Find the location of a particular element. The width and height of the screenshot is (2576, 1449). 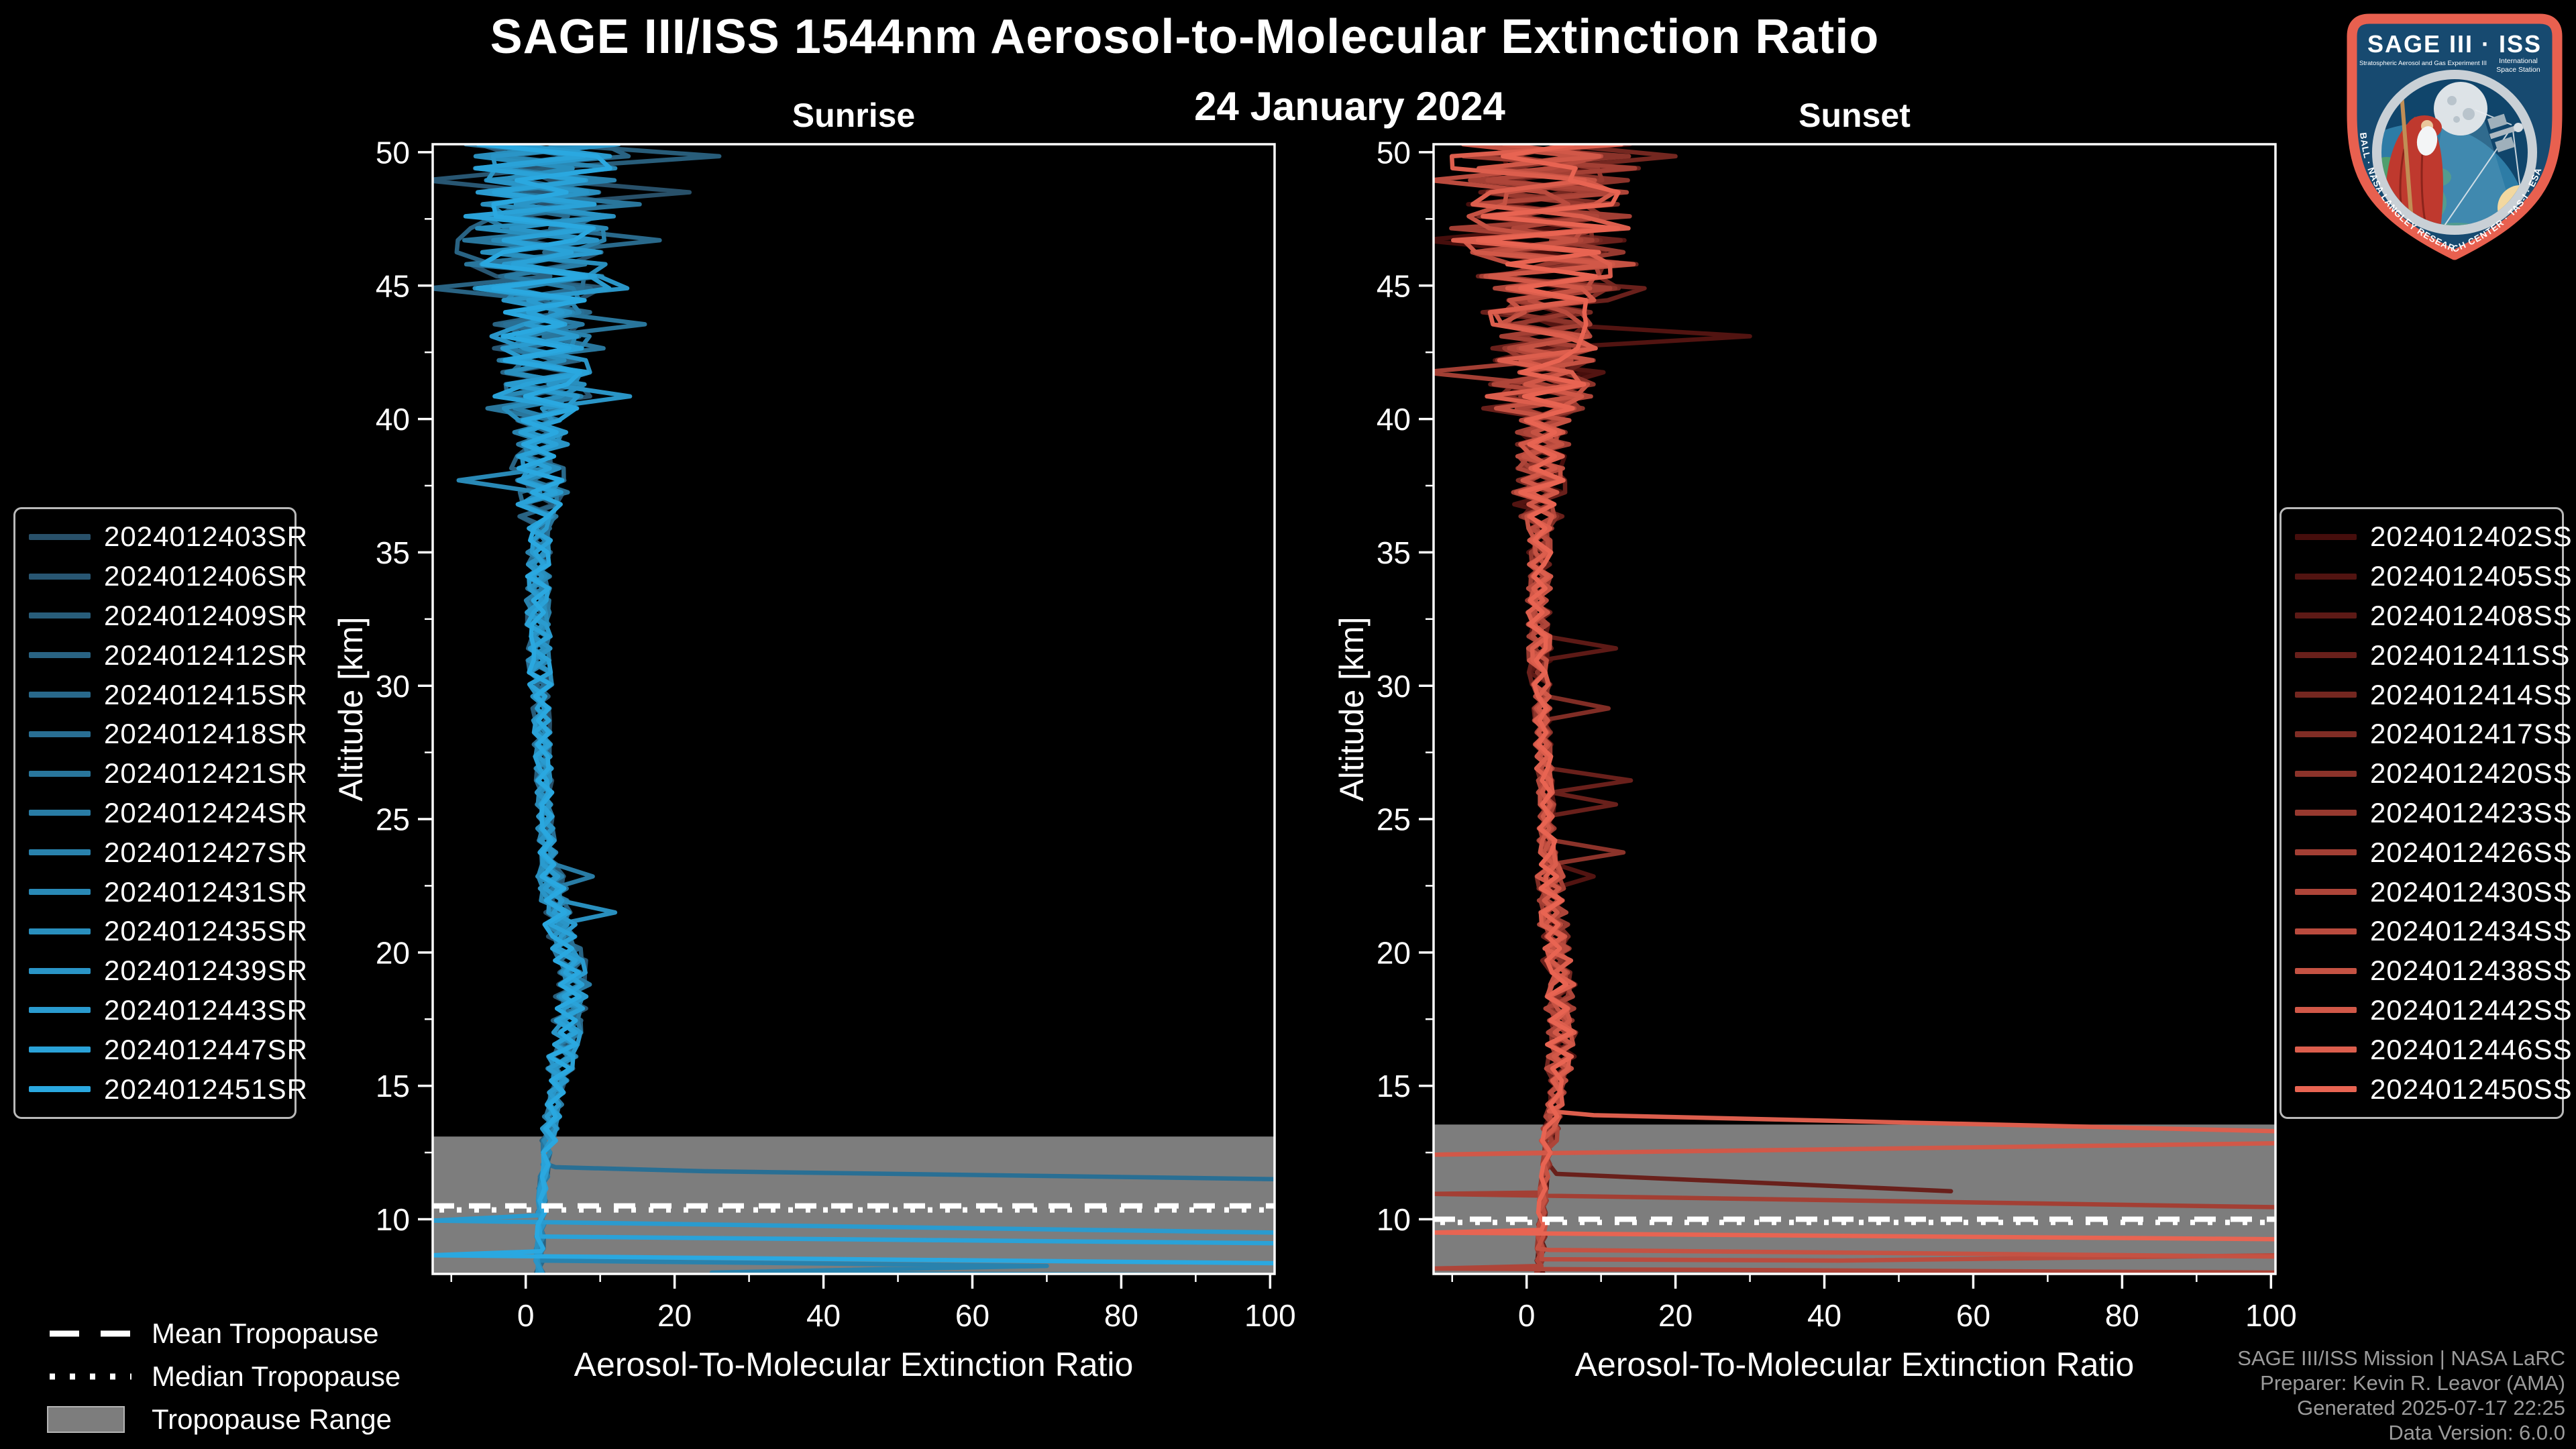

legend-item-2024012417SS: 2024012417SS is located at coordinates (2433, 733).